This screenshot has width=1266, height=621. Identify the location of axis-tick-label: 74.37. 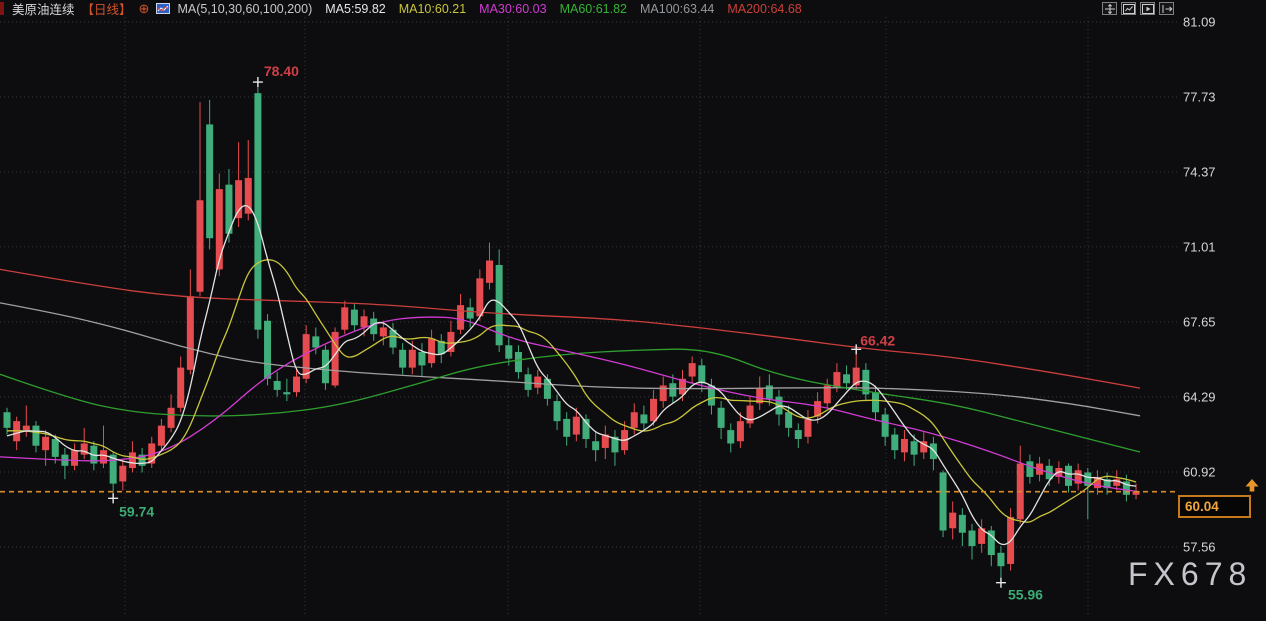
(1199, 171).